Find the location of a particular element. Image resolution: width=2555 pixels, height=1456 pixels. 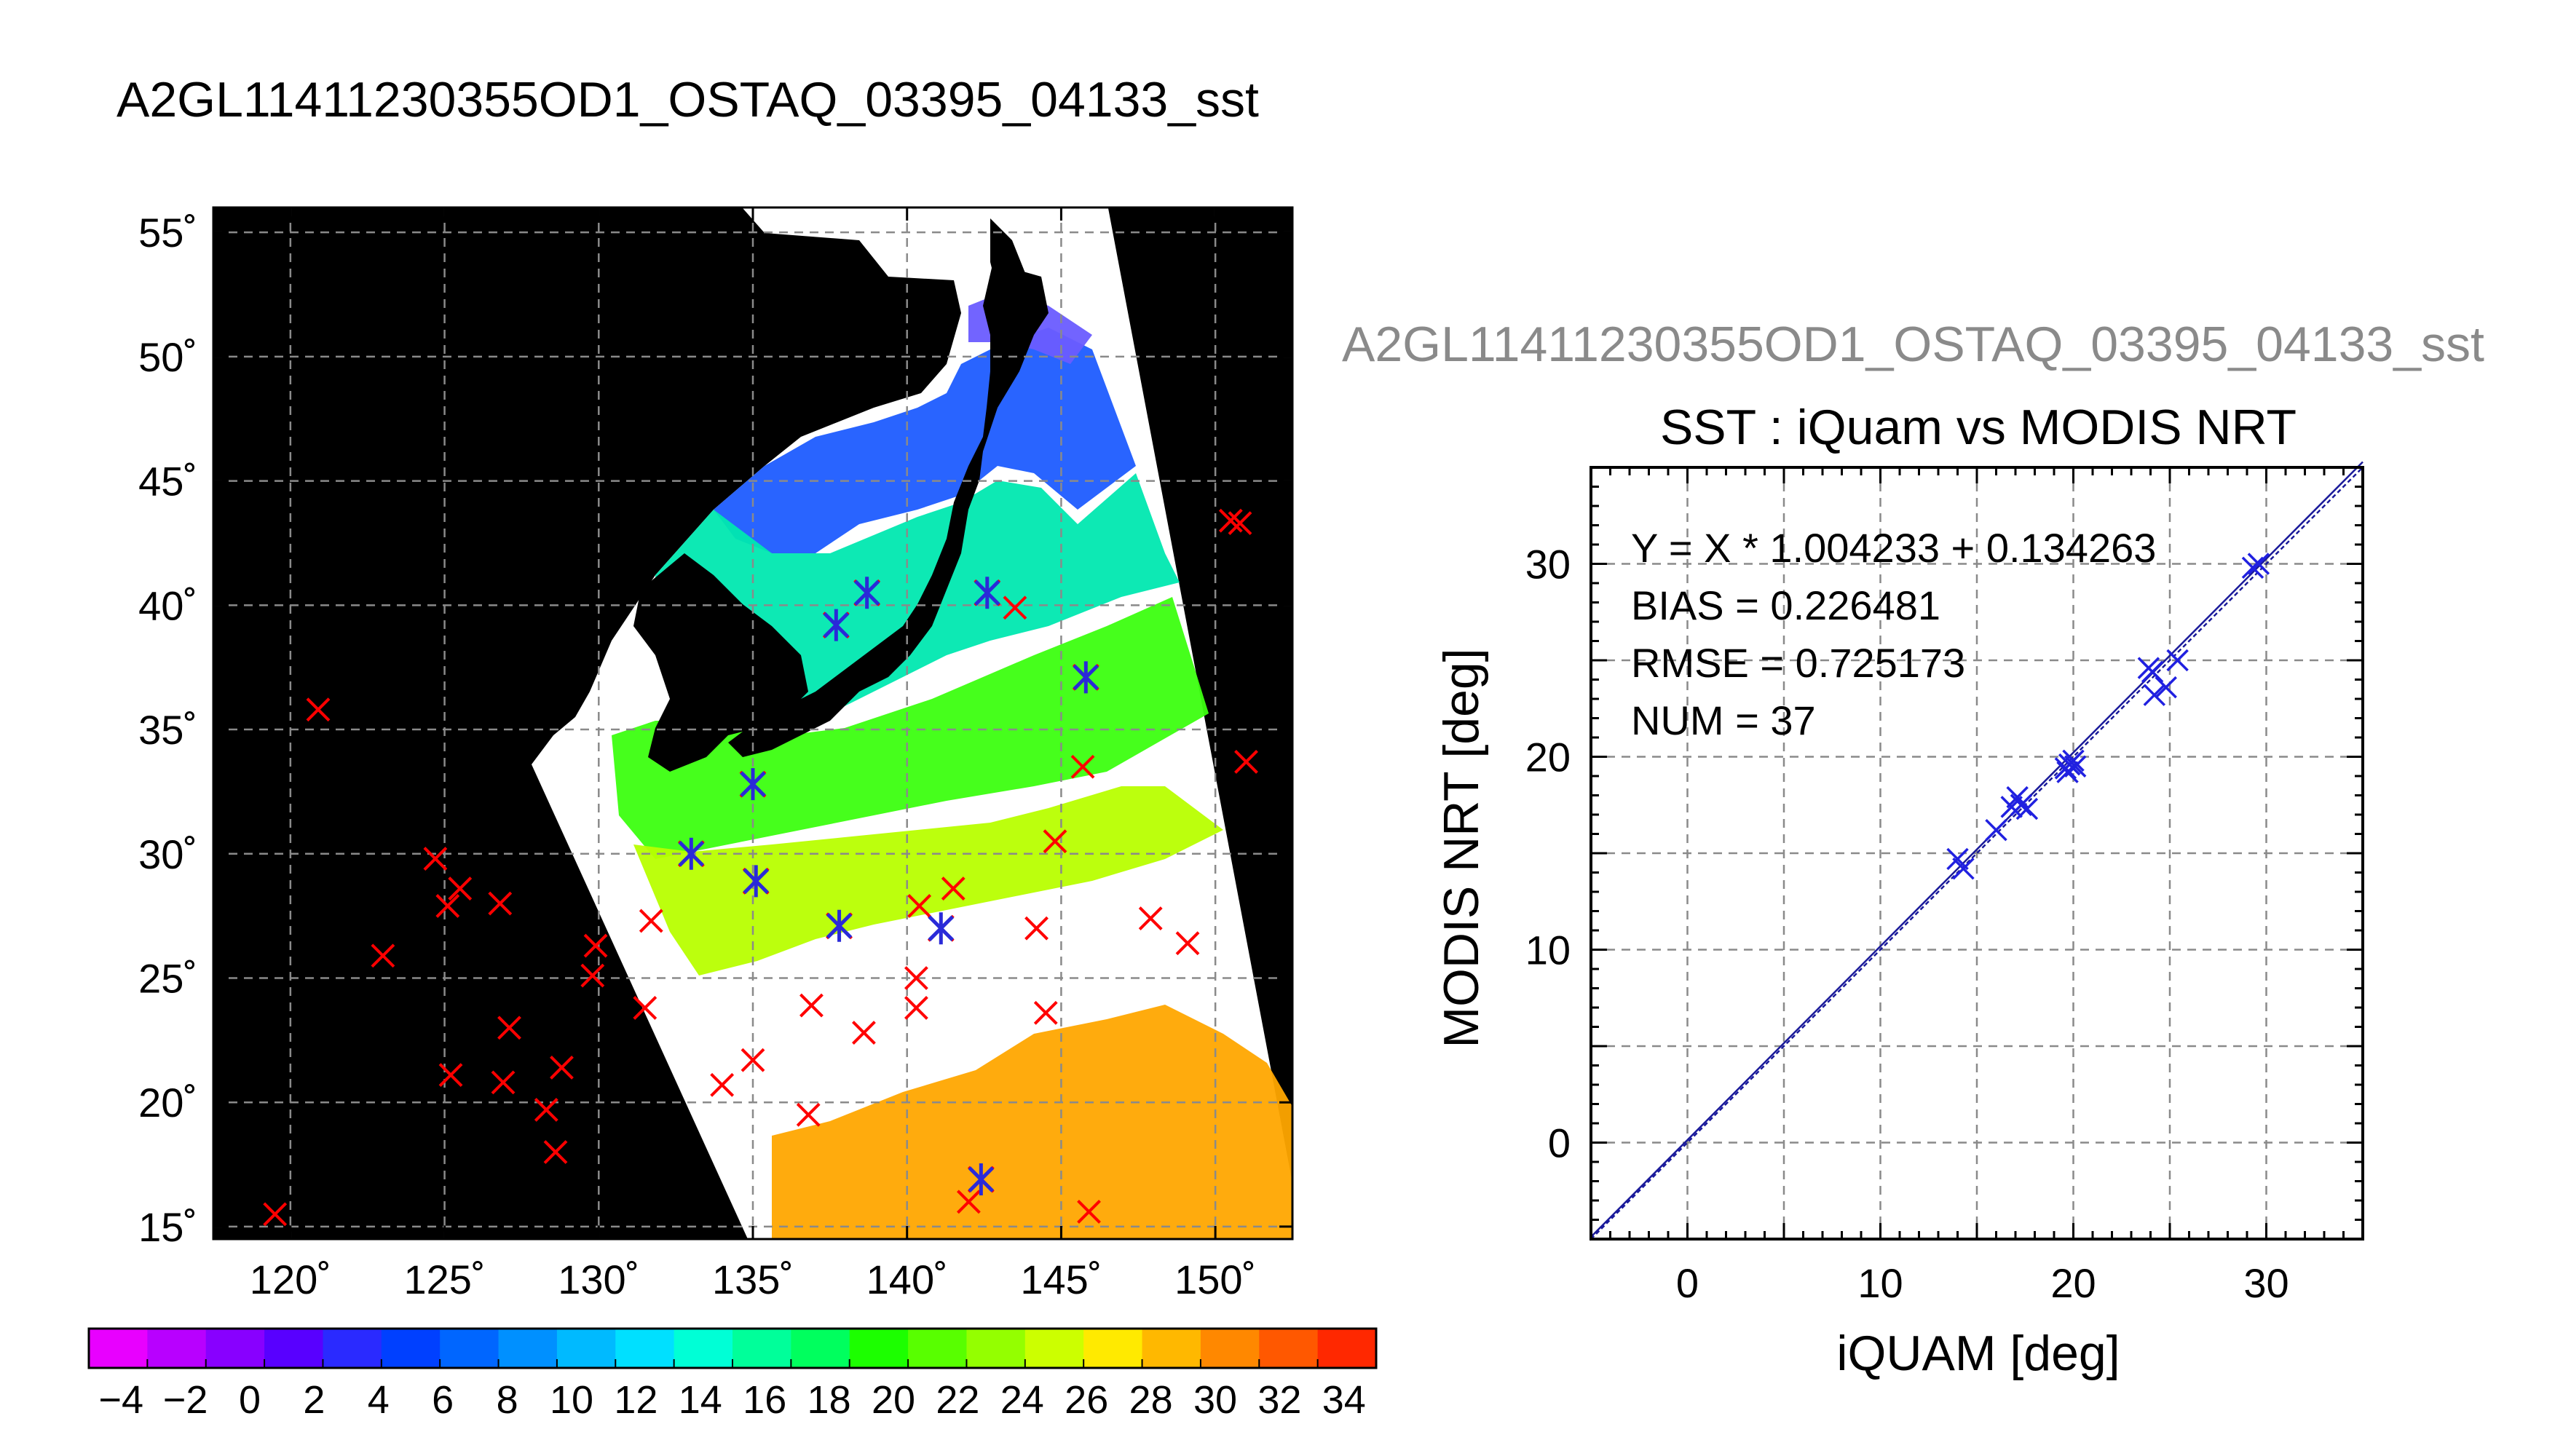

scatter-ylabel: MODIS NRT [deg] is located at coordinates (1461, 848).